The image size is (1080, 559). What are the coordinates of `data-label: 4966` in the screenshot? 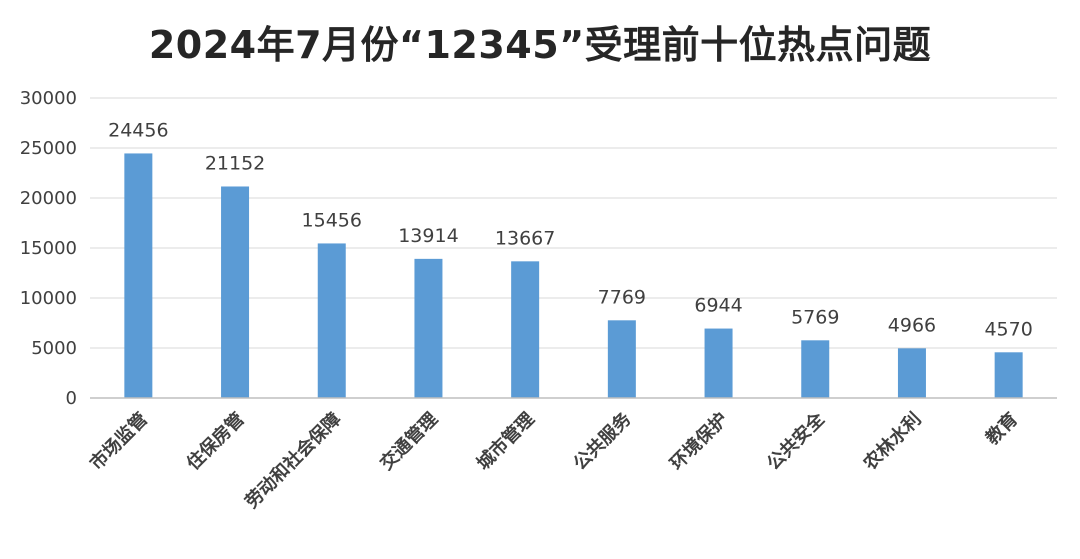 It's located at (912, 325).